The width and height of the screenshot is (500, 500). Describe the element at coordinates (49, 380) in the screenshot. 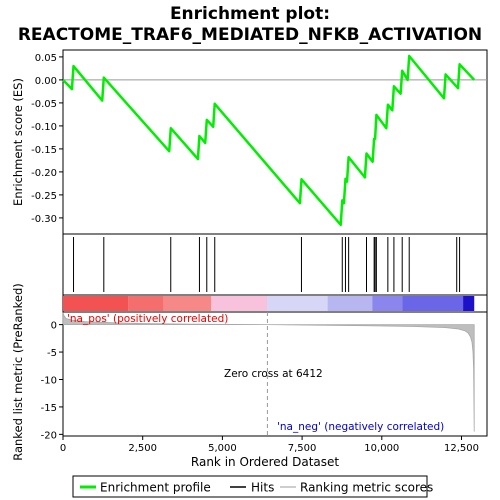

I see `metric-y-tick-label: -10` at that location.